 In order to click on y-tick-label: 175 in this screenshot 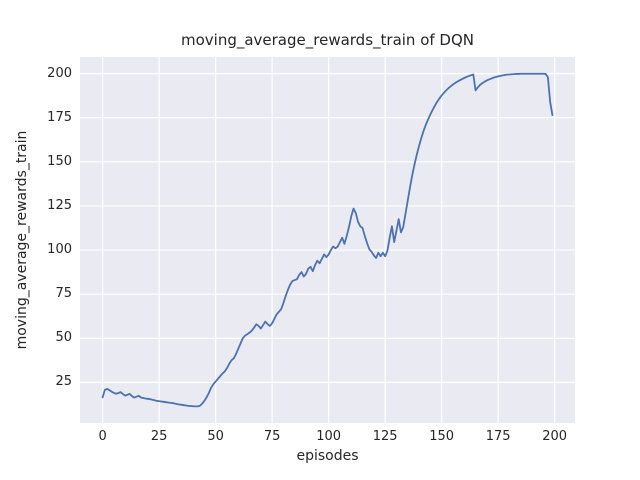, I will do `click(59, 117)`.